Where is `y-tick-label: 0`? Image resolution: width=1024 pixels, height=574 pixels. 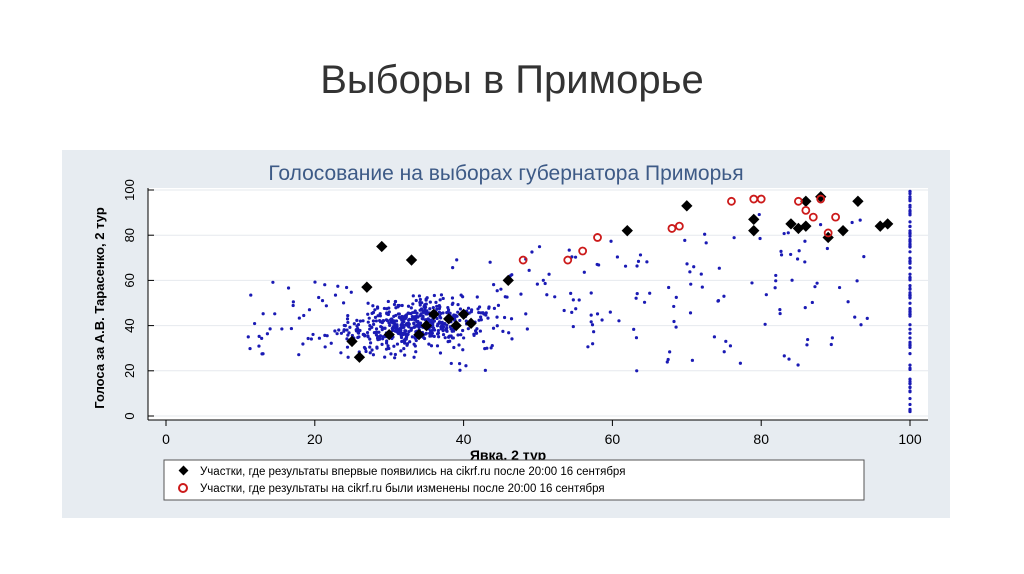 y-tick-label: 0 is located at coordinates (129, 415).